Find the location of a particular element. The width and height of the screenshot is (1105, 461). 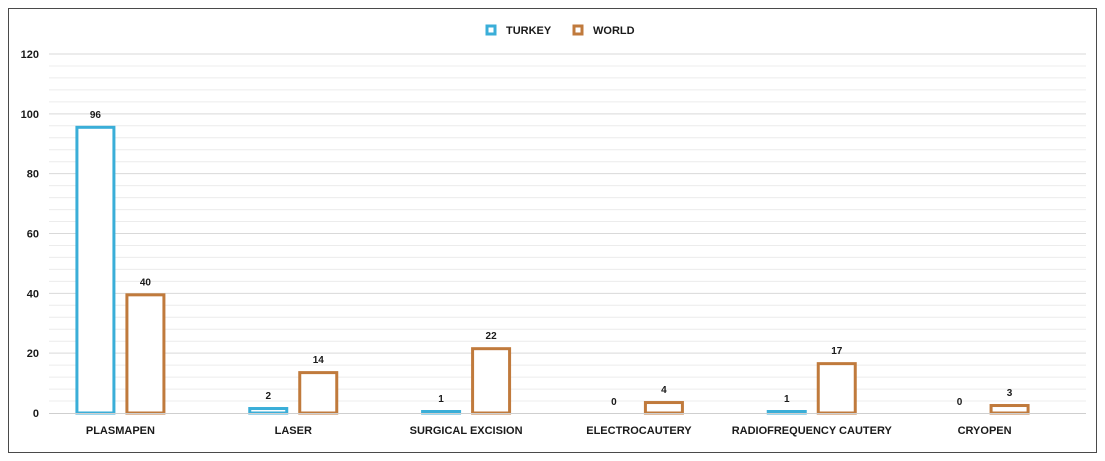

legend-label-world: WORLD is located at coordinates (614, 31).